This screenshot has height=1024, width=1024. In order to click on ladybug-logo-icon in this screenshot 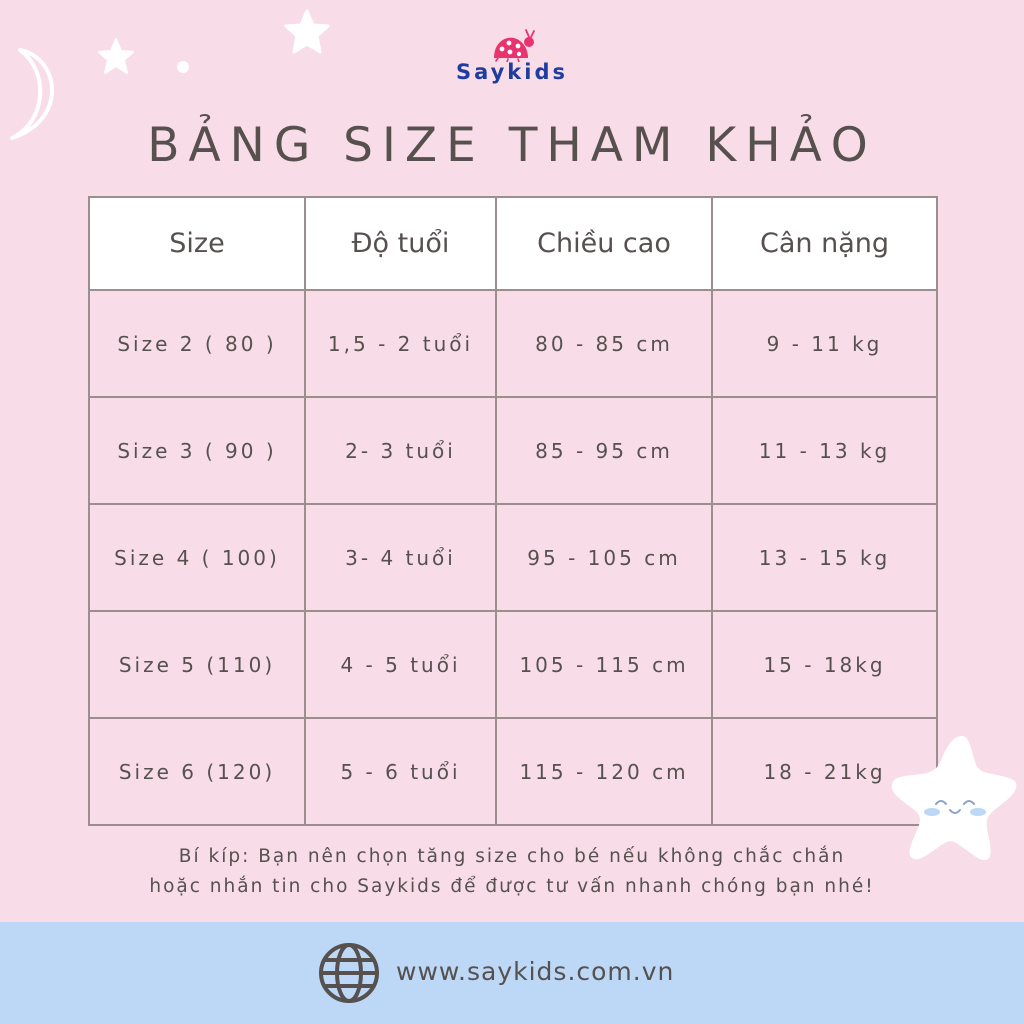, I will do `click(514, 45)`.